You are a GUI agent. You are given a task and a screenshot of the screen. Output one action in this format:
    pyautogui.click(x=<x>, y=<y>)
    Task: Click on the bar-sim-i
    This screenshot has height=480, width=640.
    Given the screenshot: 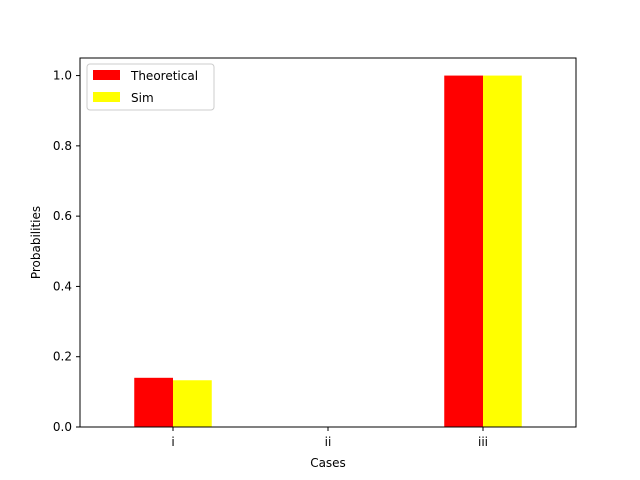 What is the action you would take?
    pyautogui.click(x=192, y=403)
    